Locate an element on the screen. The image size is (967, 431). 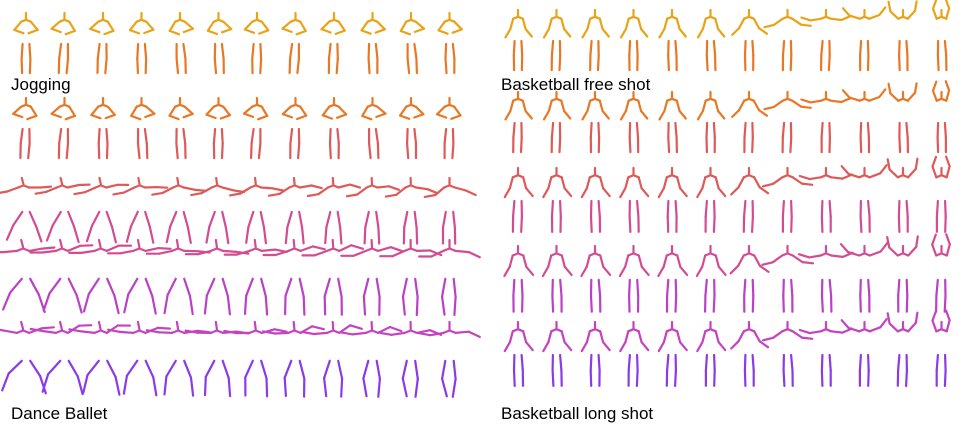
left-figure-r2-f1 is located at coordinates (62, 210).